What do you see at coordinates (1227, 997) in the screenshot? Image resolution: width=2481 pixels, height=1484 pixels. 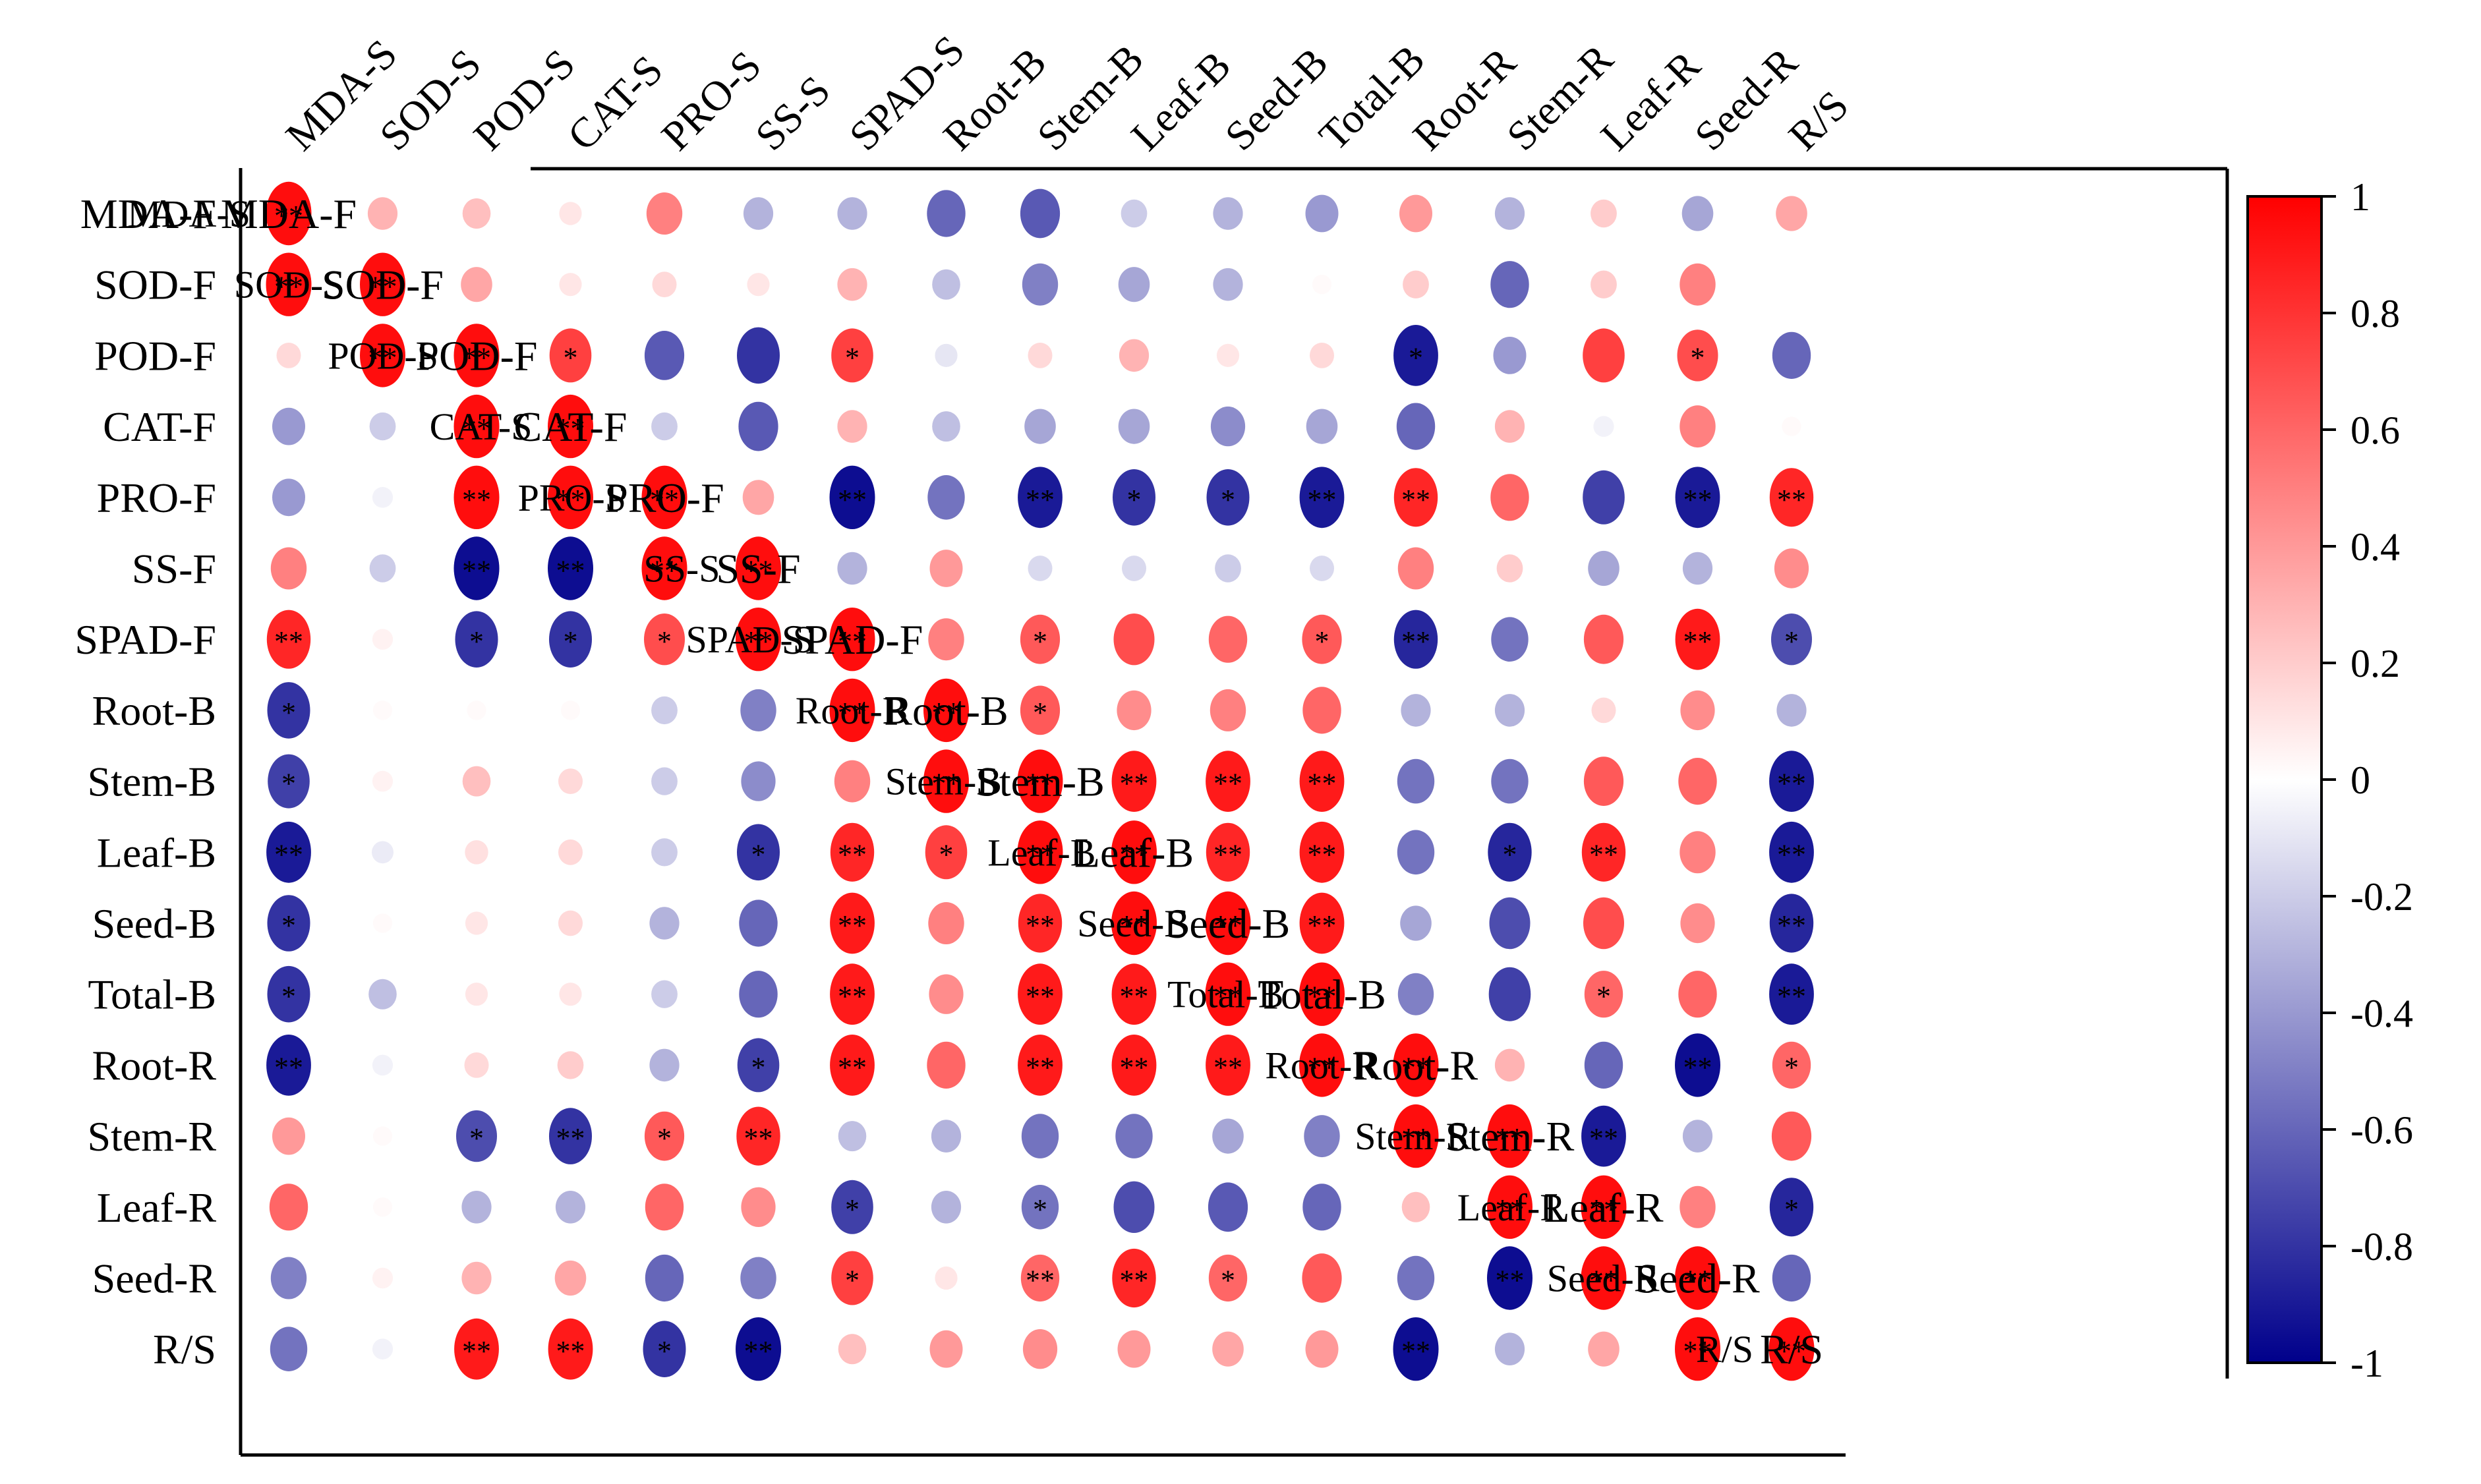 I see `lower-sig-11-10: **` at bounding box center [1227, 997].